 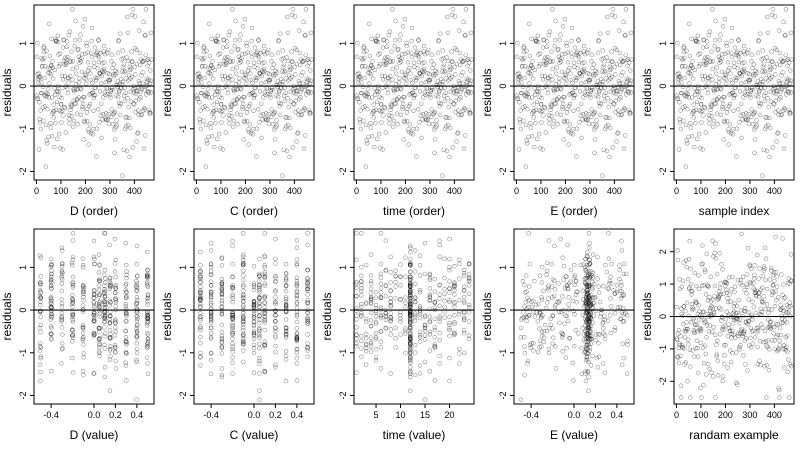 I want to click on points, so click(x=413, y=316).